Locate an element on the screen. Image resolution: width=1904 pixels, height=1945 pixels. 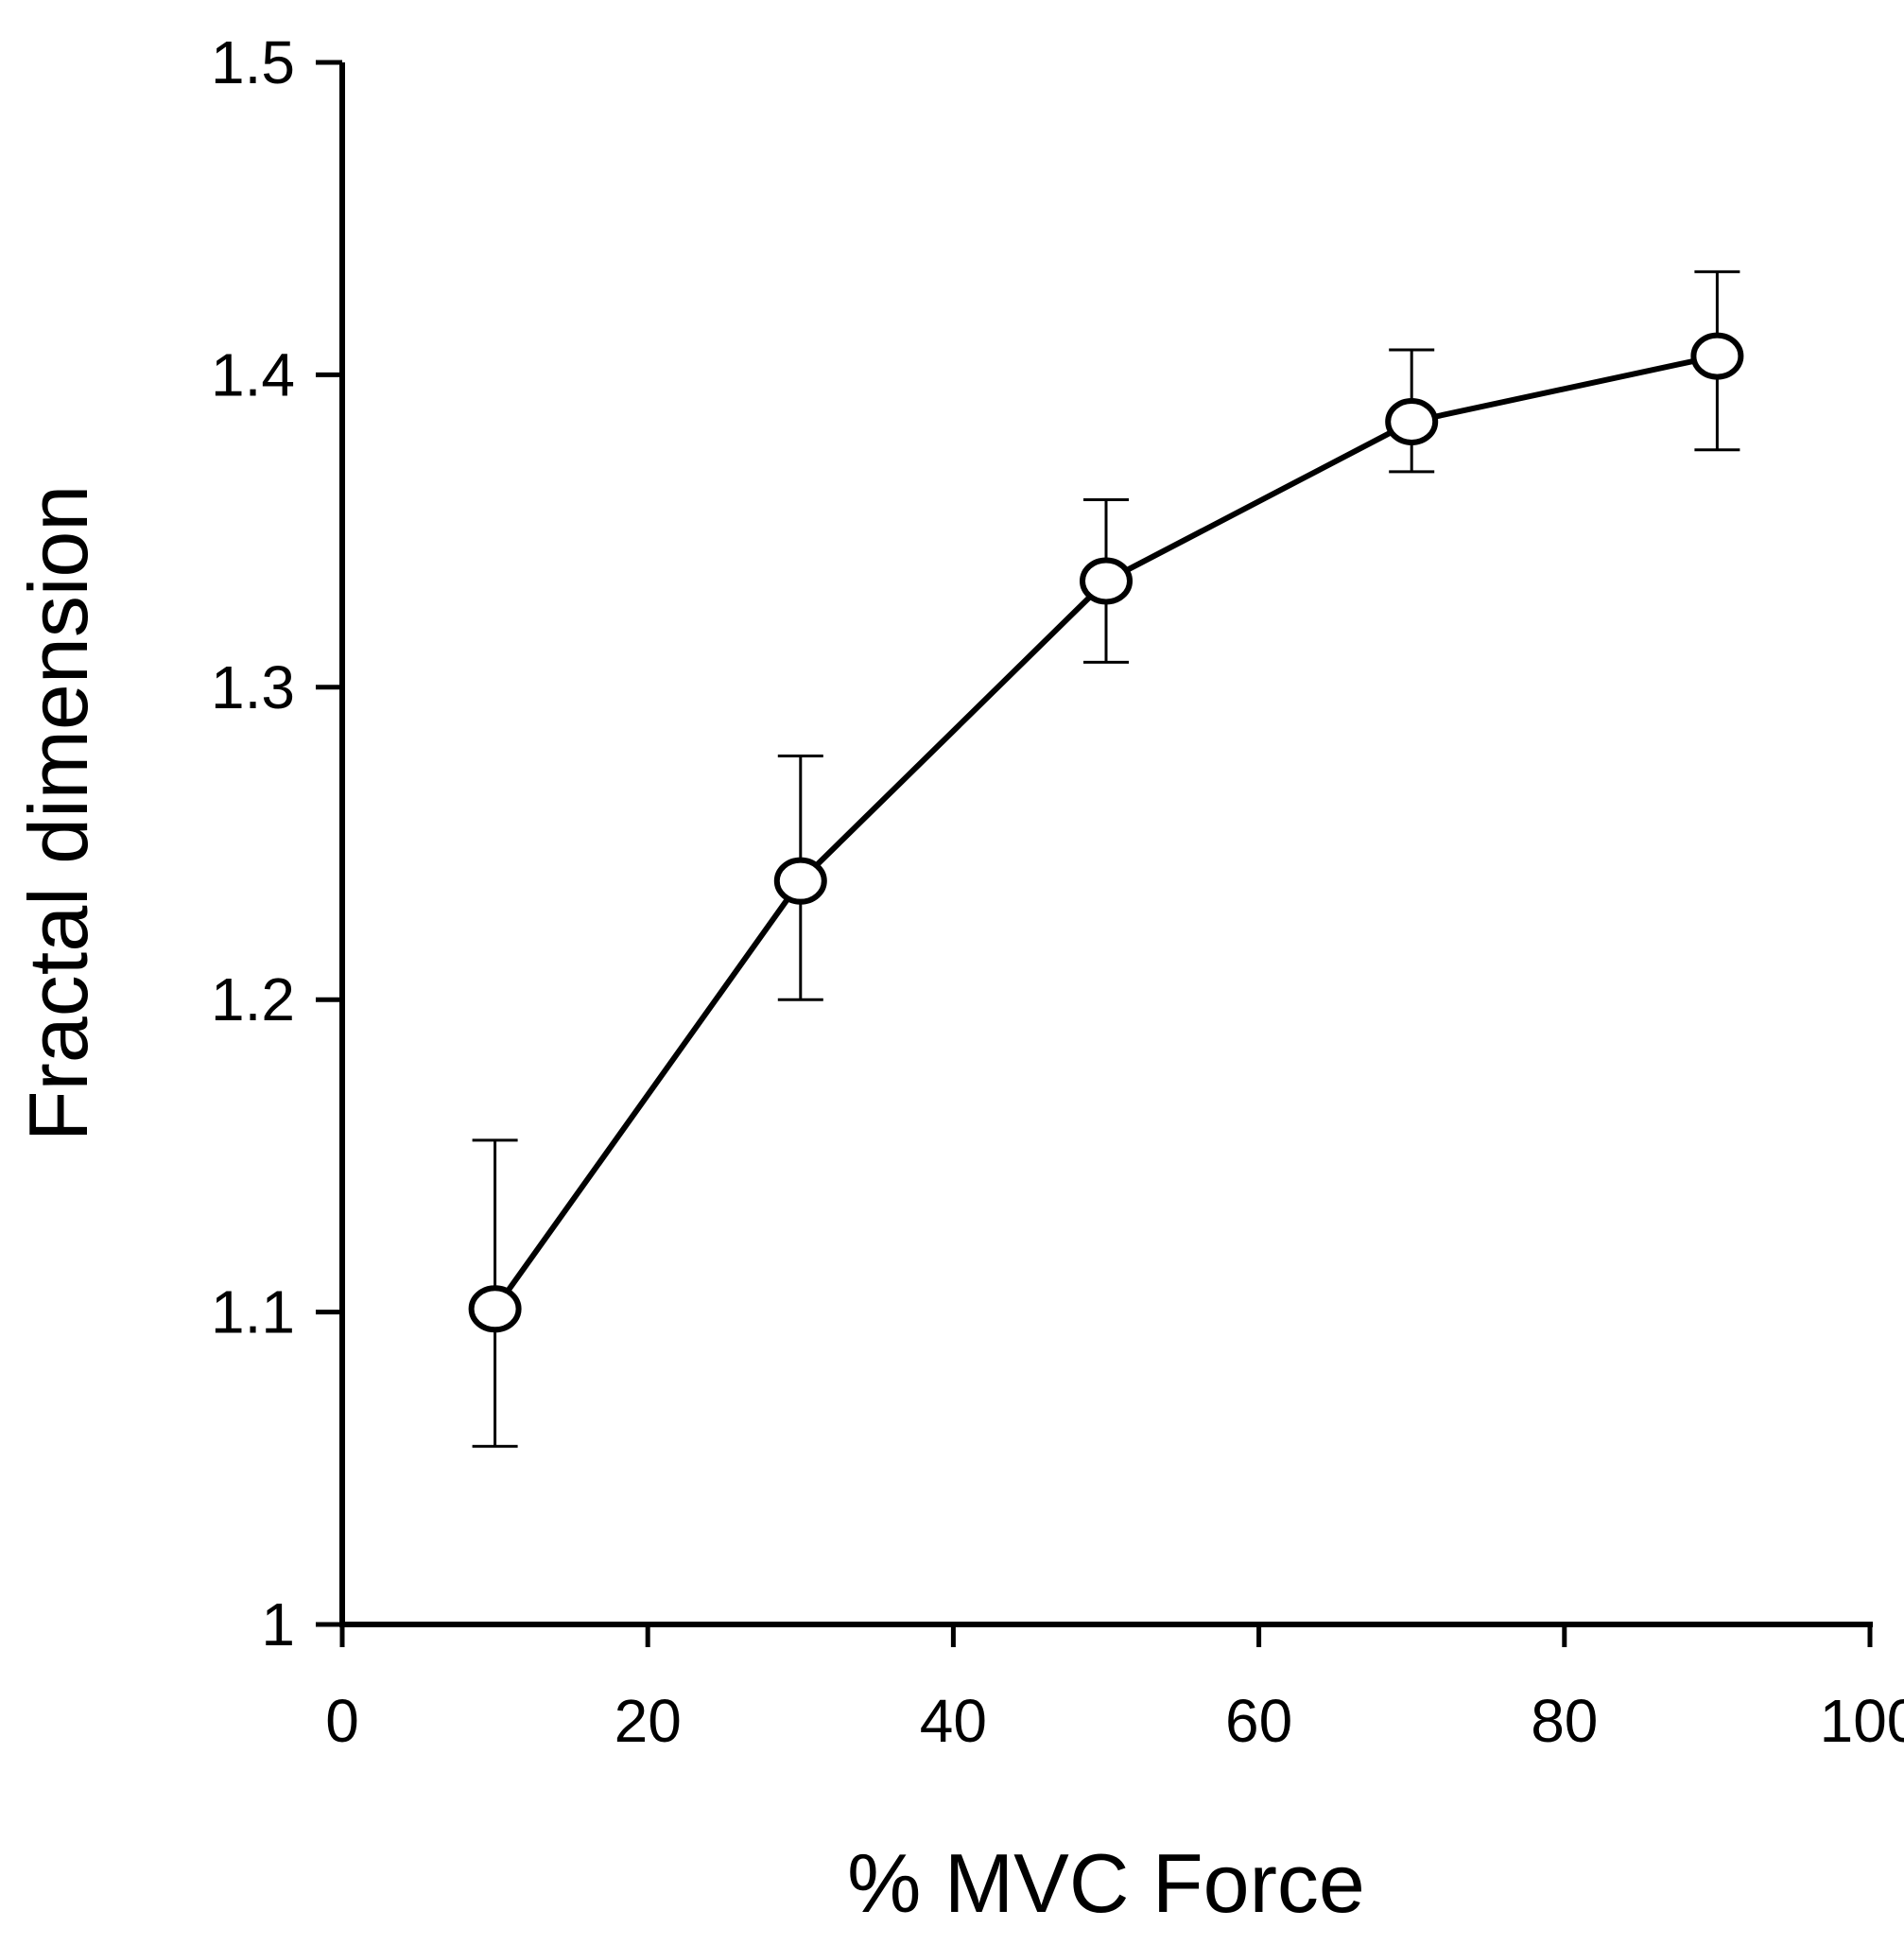
y-tick-label: 1.3 is located at coordinates (253, 687).